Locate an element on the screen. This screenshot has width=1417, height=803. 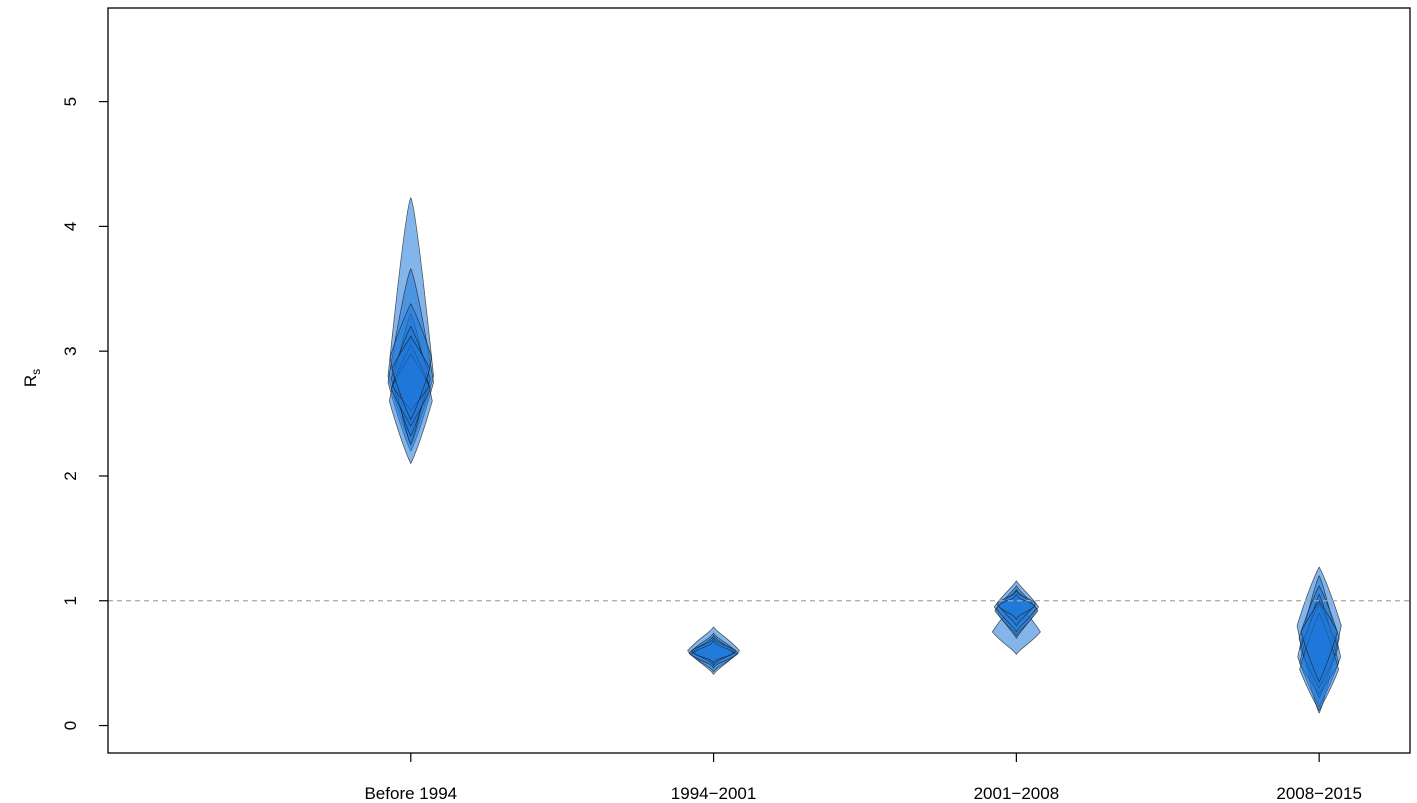
x-axis: Before 1994 1994−2001 2001−2008 2008−2015 is located at coordinates (863, 778).